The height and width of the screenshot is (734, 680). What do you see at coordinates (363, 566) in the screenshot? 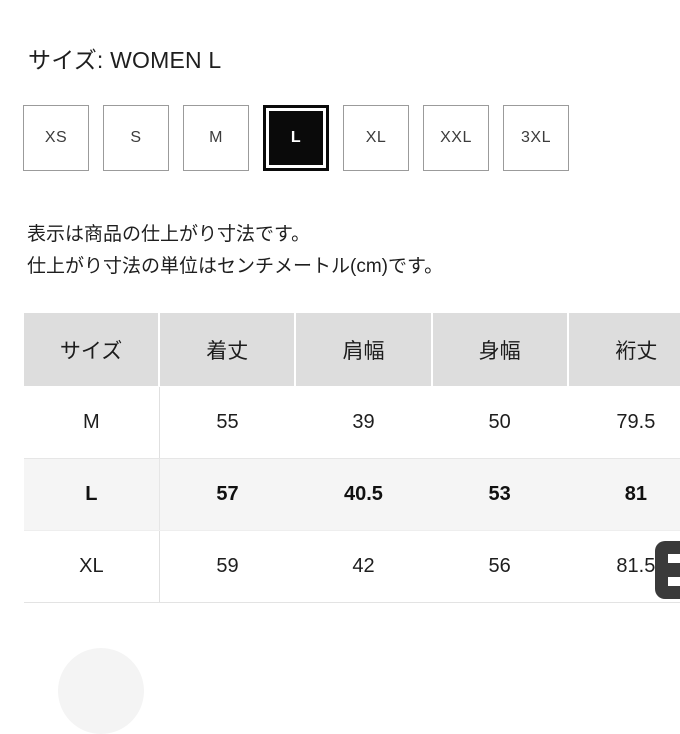
I see `table-cell-shoulder: 42` at bounding box center [363, 566].